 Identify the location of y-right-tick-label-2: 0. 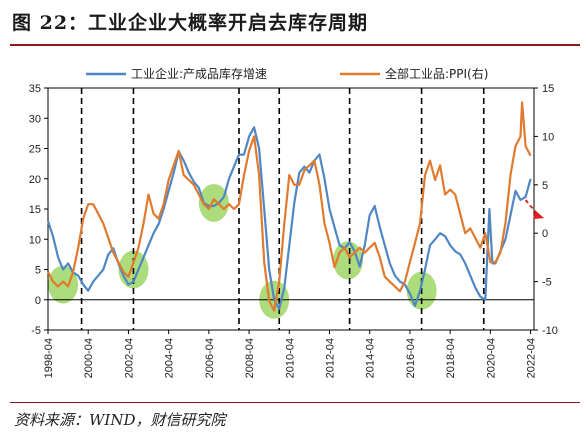
(545, 234).